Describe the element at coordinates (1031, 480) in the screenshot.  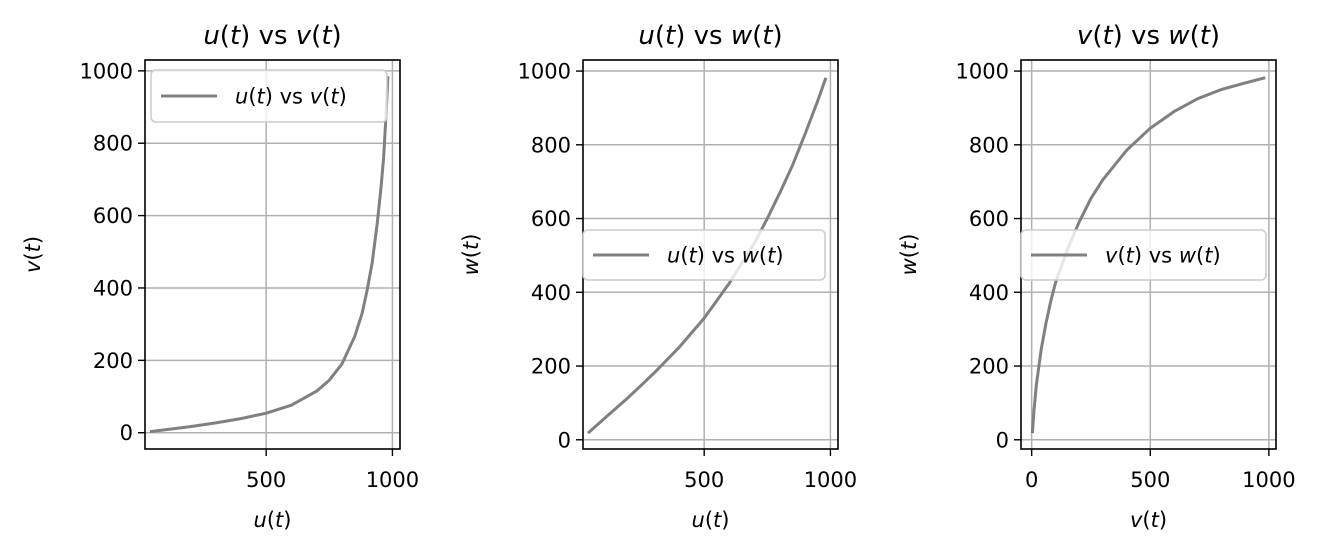
I see `x-tick-label: 0` at that location.